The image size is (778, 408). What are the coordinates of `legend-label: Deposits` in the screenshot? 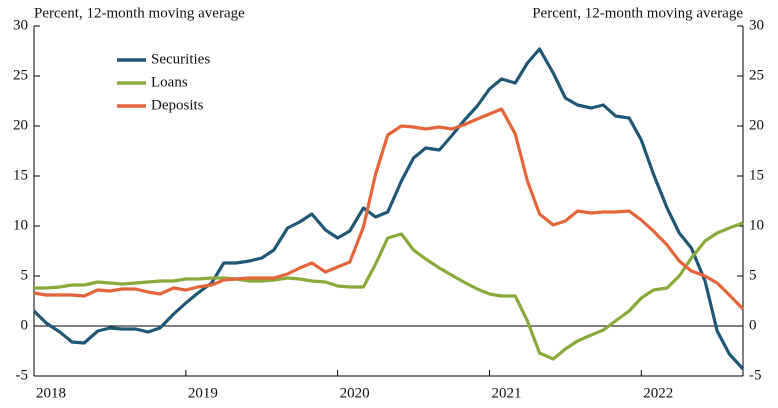 It's located at (177, 105).